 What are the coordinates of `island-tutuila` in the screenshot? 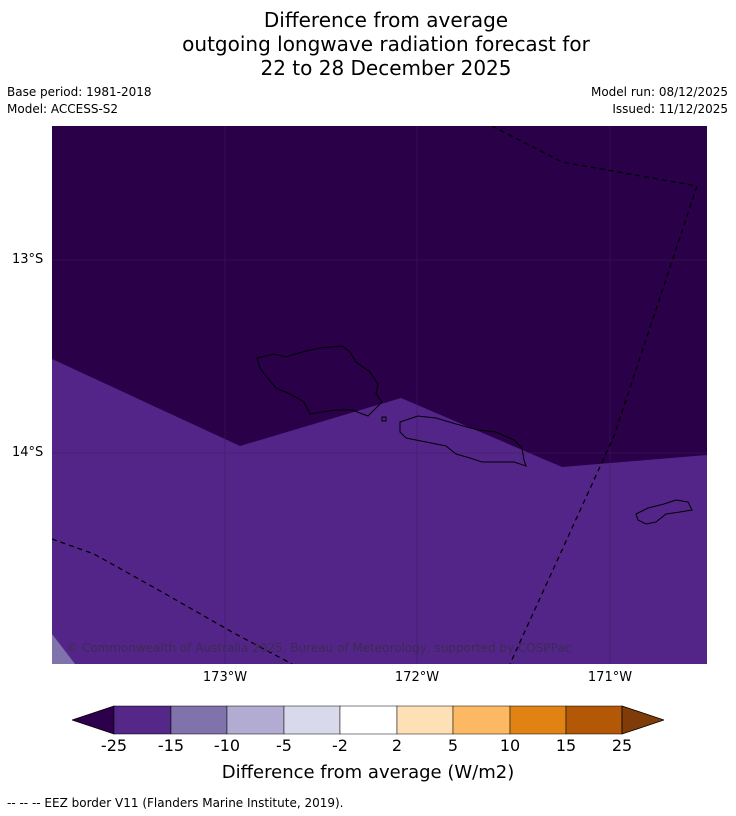 It's located at (664, 512).